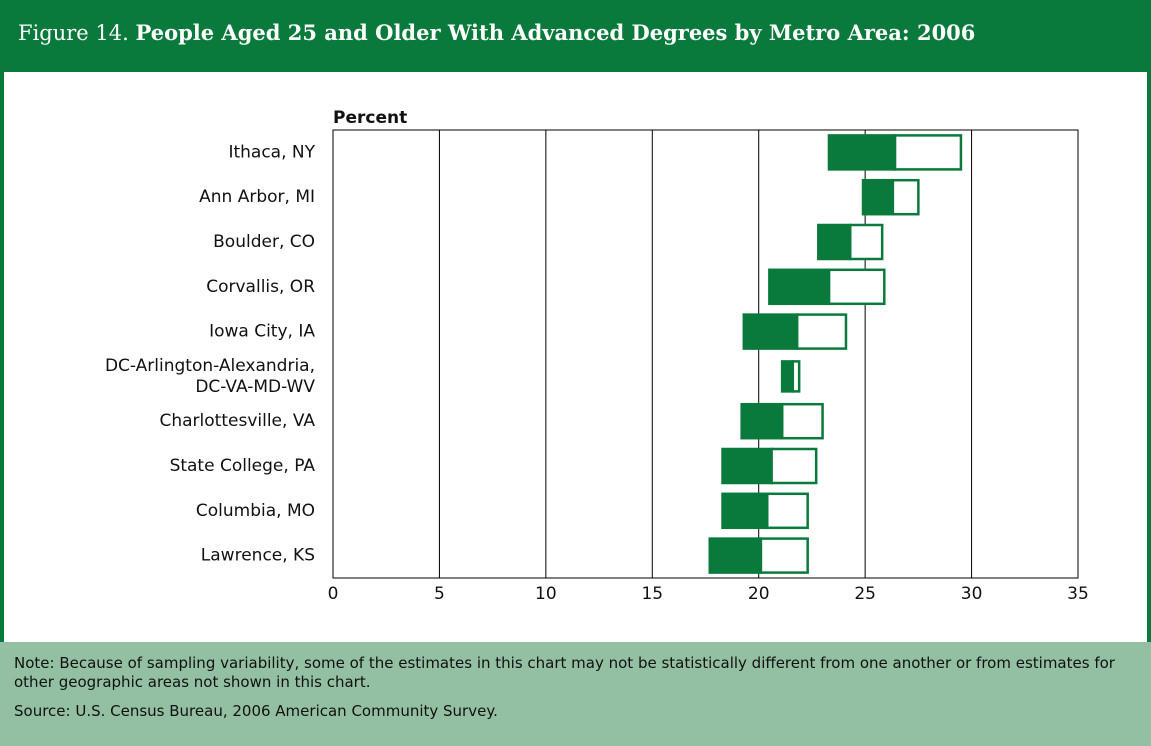  I want to click on x-tick-label: 25, so click(865, 594).